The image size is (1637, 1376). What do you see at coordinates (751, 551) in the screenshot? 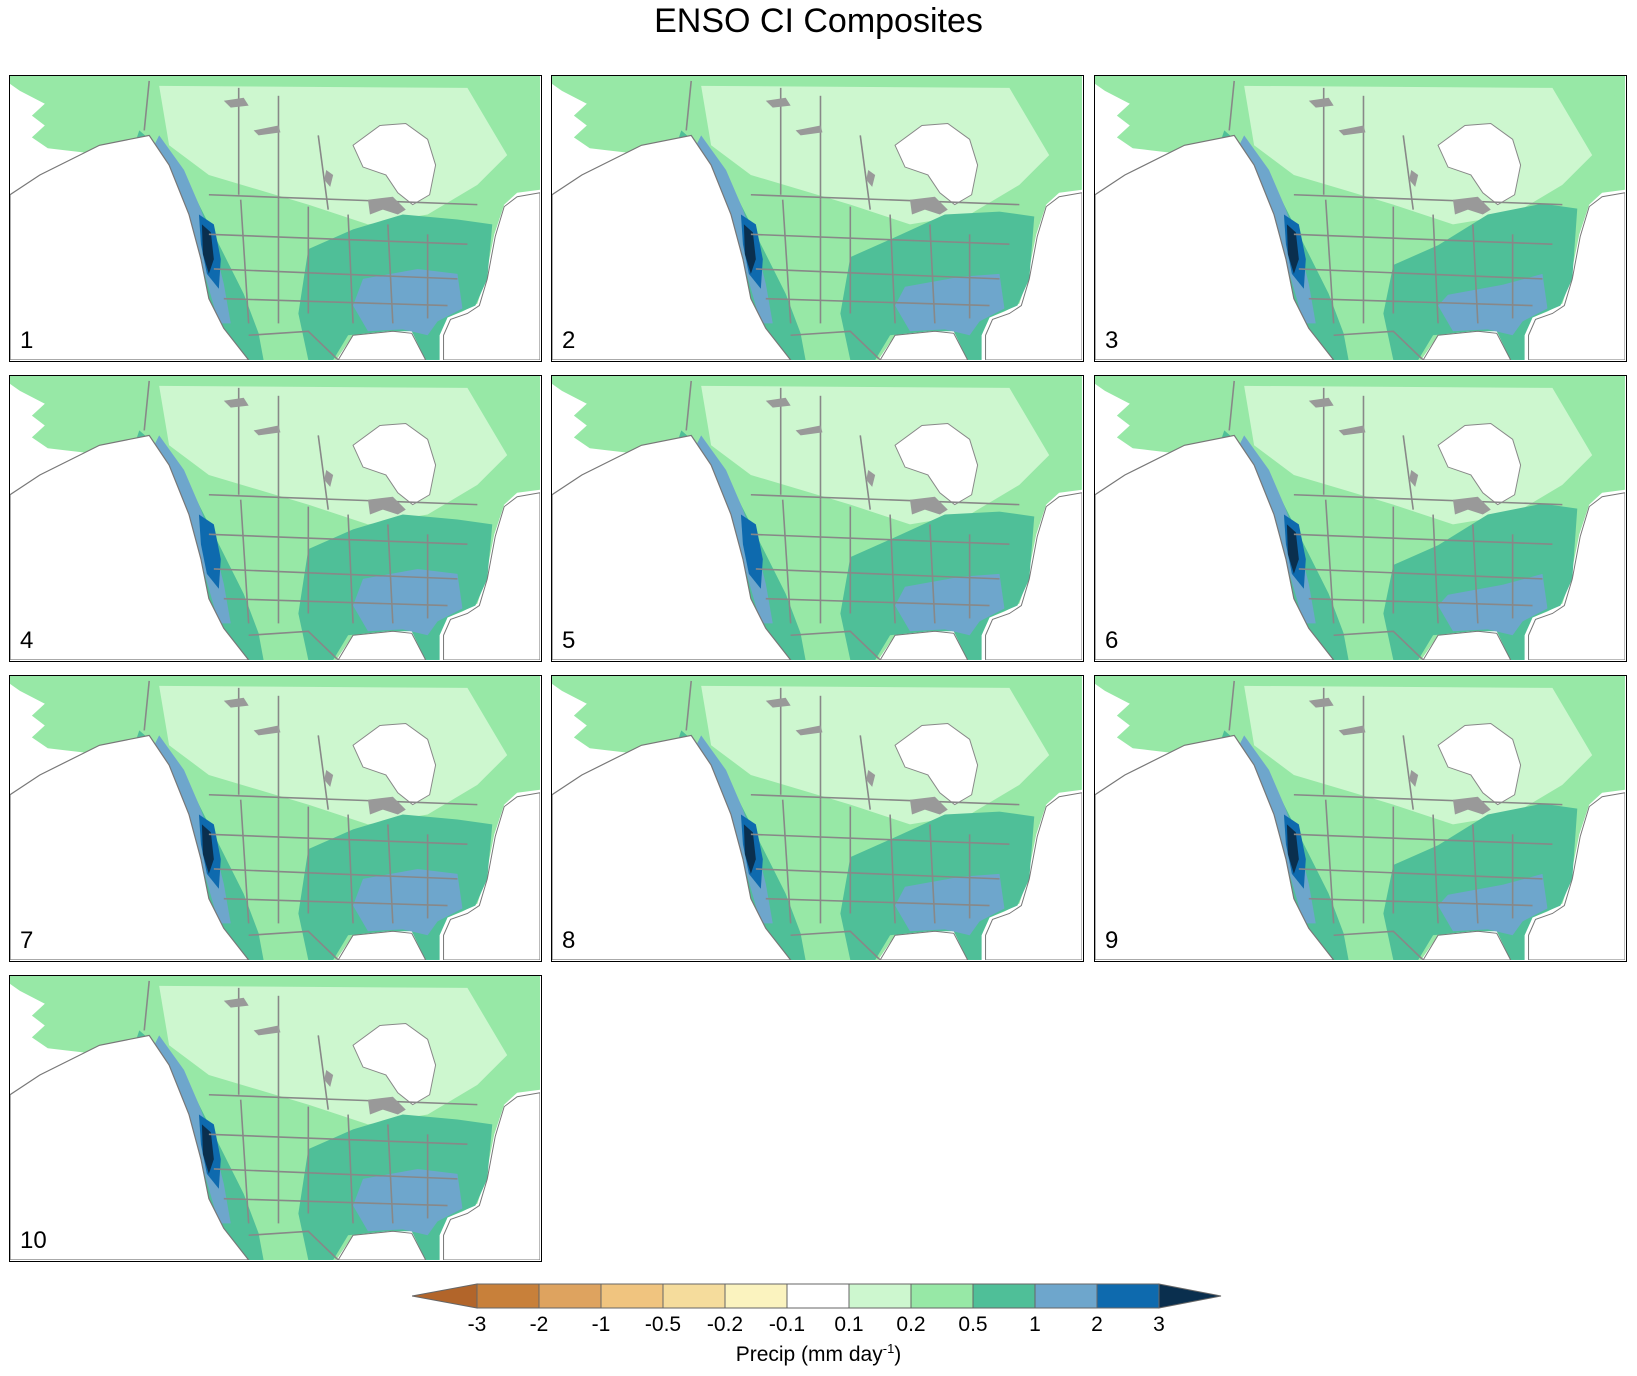
I see `pacific-northwest-peak` at bounding box center [751, 551].